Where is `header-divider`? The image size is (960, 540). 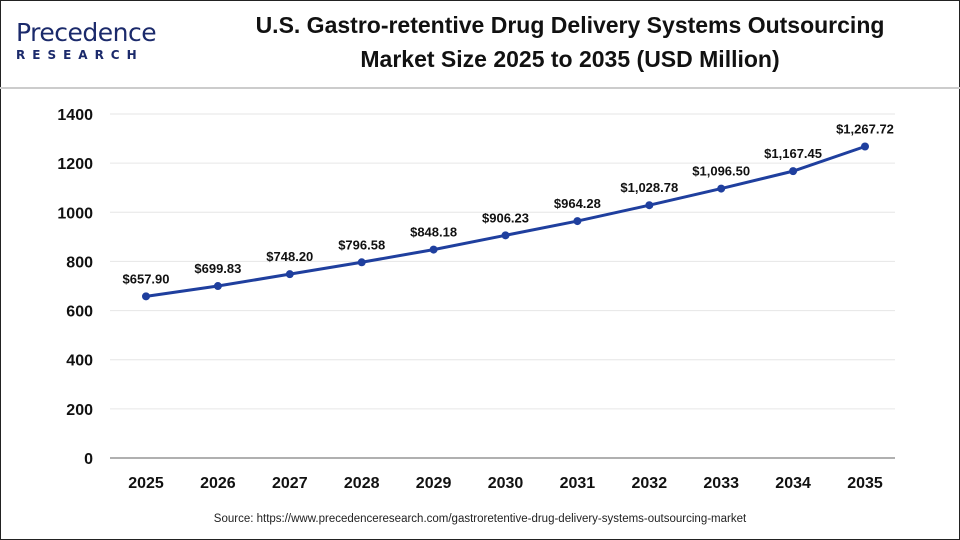
header-divider is located at coordinates (480, 88).